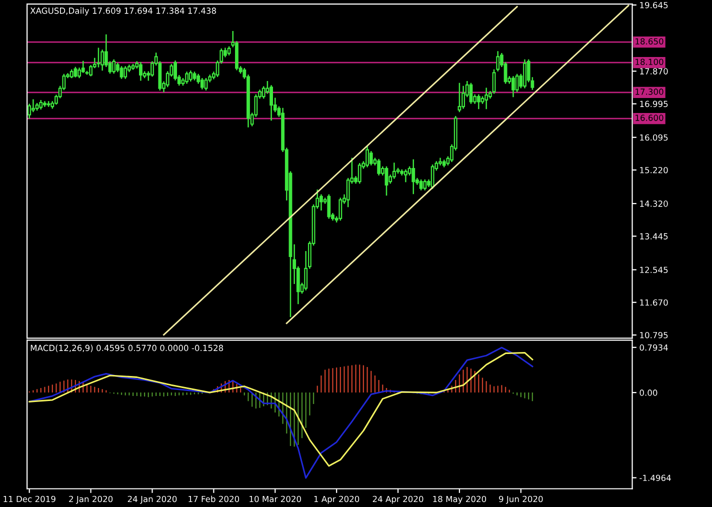  Describe the element at coordinates (654, 203) in the screenshot. I see `y-tick-label: 14.320` at that location.